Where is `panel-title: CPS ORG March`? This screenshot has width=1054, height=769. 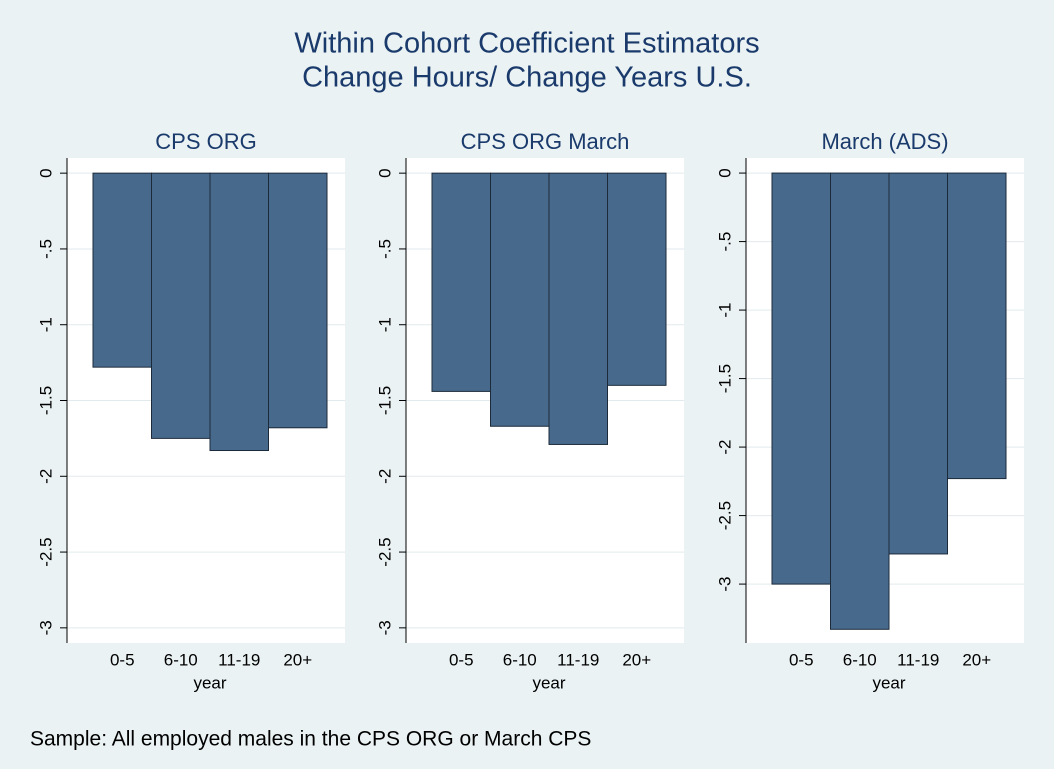
panel-title: CPS ORG March is located at coordinates (545, 141).